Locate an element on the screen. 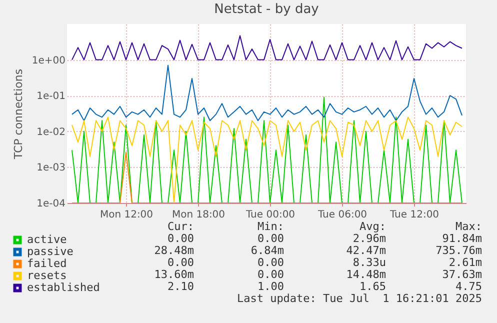 The width and height of the screenshot is (497, 323). text: 735.76m is located at coordinates (459, 250).